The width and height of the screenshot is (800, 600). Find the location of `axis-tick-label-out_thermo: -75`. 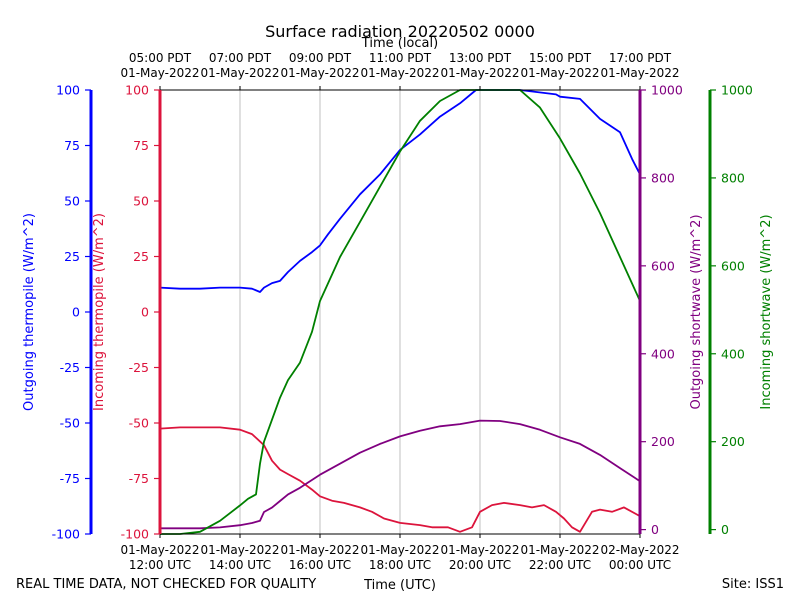

axis-tick-label-out_thermo: -75 is located at coordinates (70, 478).